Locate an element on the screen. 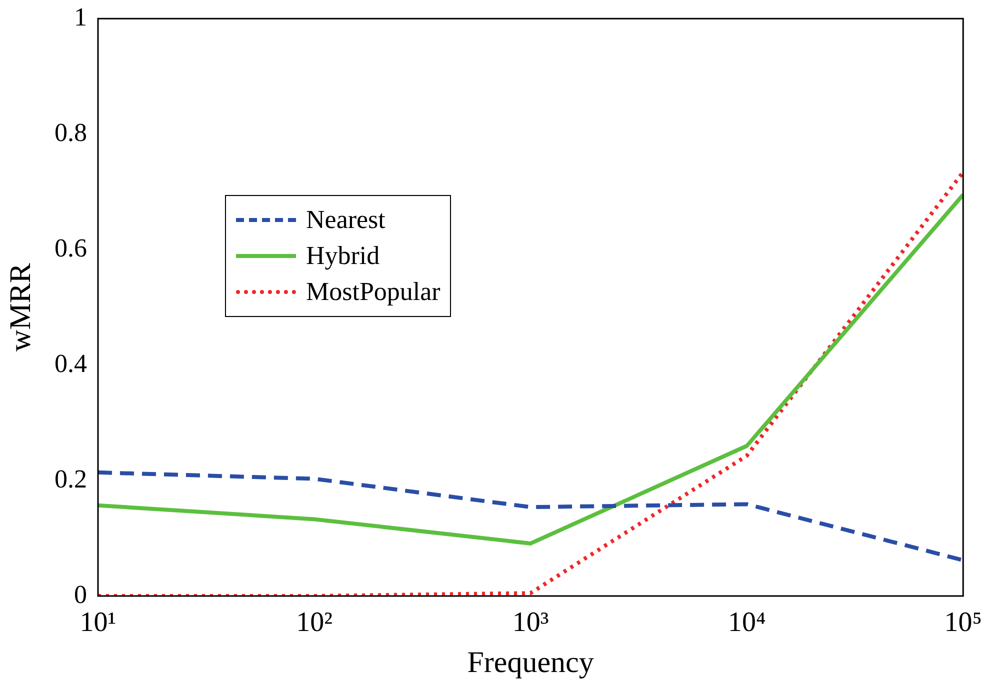 Image resolution: width=985 pixels, height=682 pixels. x-tick-label: 10² is located at coordinates (314, 622).